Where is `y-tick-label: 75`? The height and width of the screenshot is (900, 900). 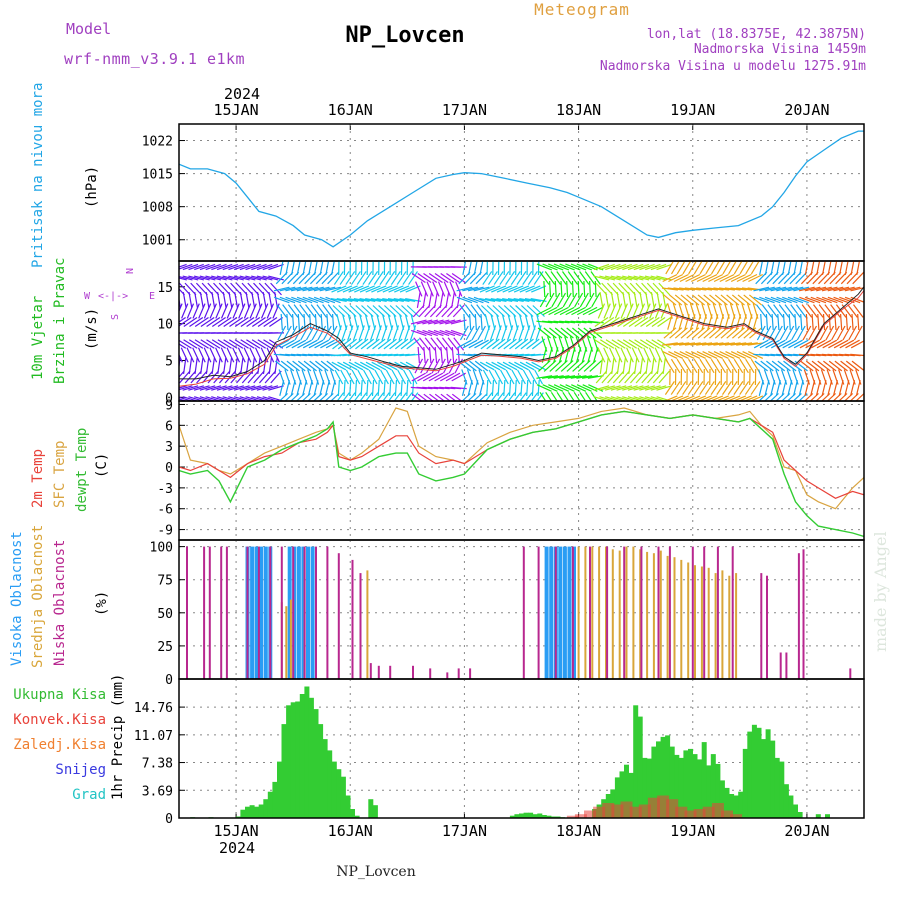
y-tick-label: 75 is located at coordinates (165, 581).